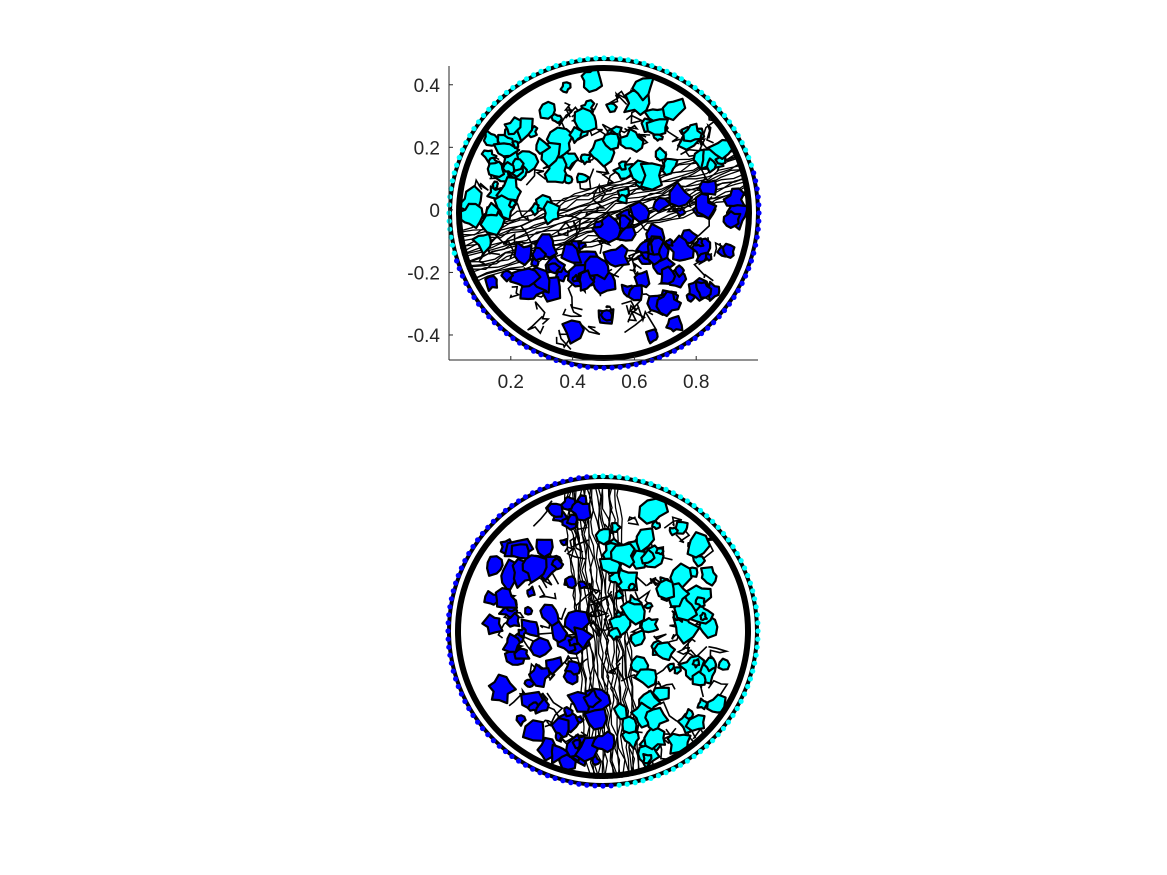  Describe the element at coordinates (676, 630) in the screenshot. I see `rim-region-b` at that location.